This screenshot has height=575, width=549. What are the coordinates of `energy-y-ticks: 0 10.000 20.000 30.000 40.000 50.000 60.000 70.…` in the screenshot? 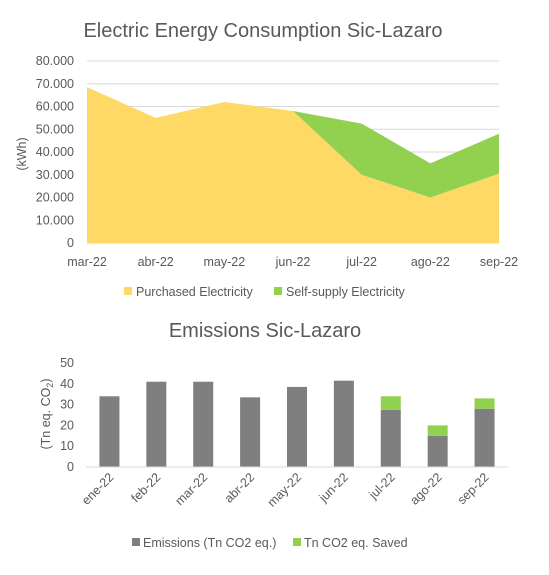 It's located at (55, 152).